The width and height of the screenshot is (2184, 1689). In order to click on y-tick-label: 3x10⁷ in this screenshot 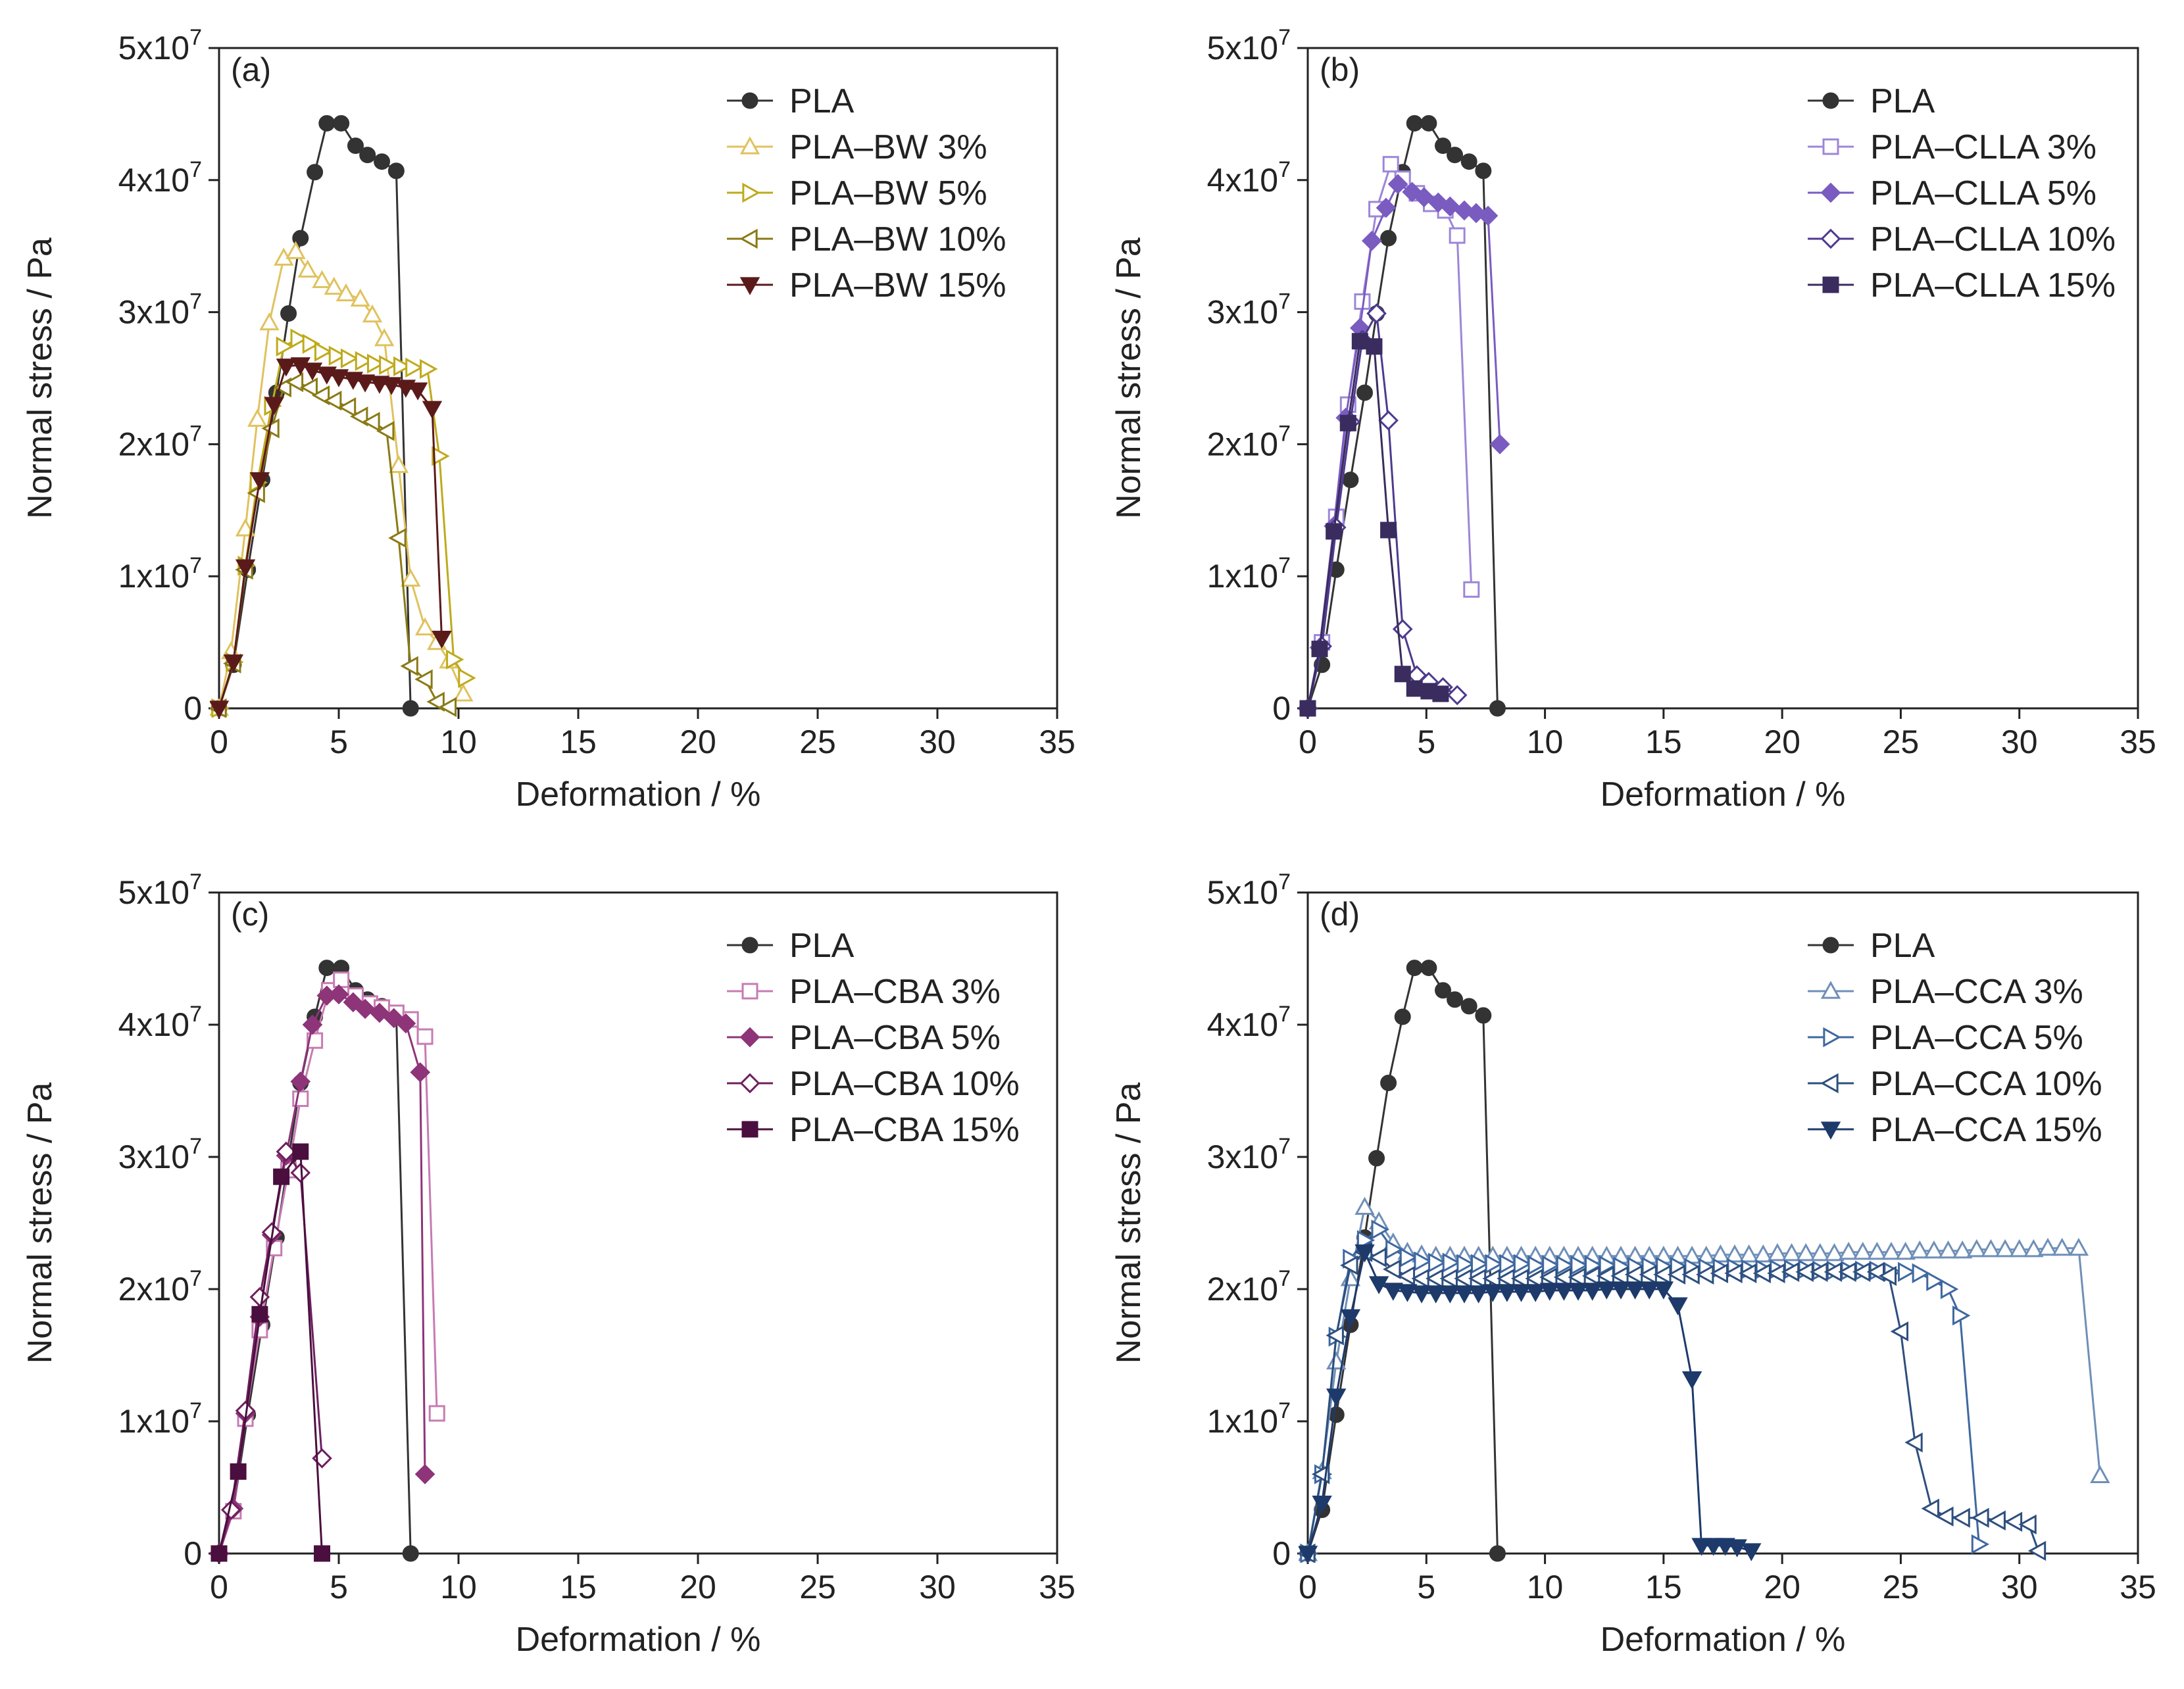, I will do `click(160, 310)`.